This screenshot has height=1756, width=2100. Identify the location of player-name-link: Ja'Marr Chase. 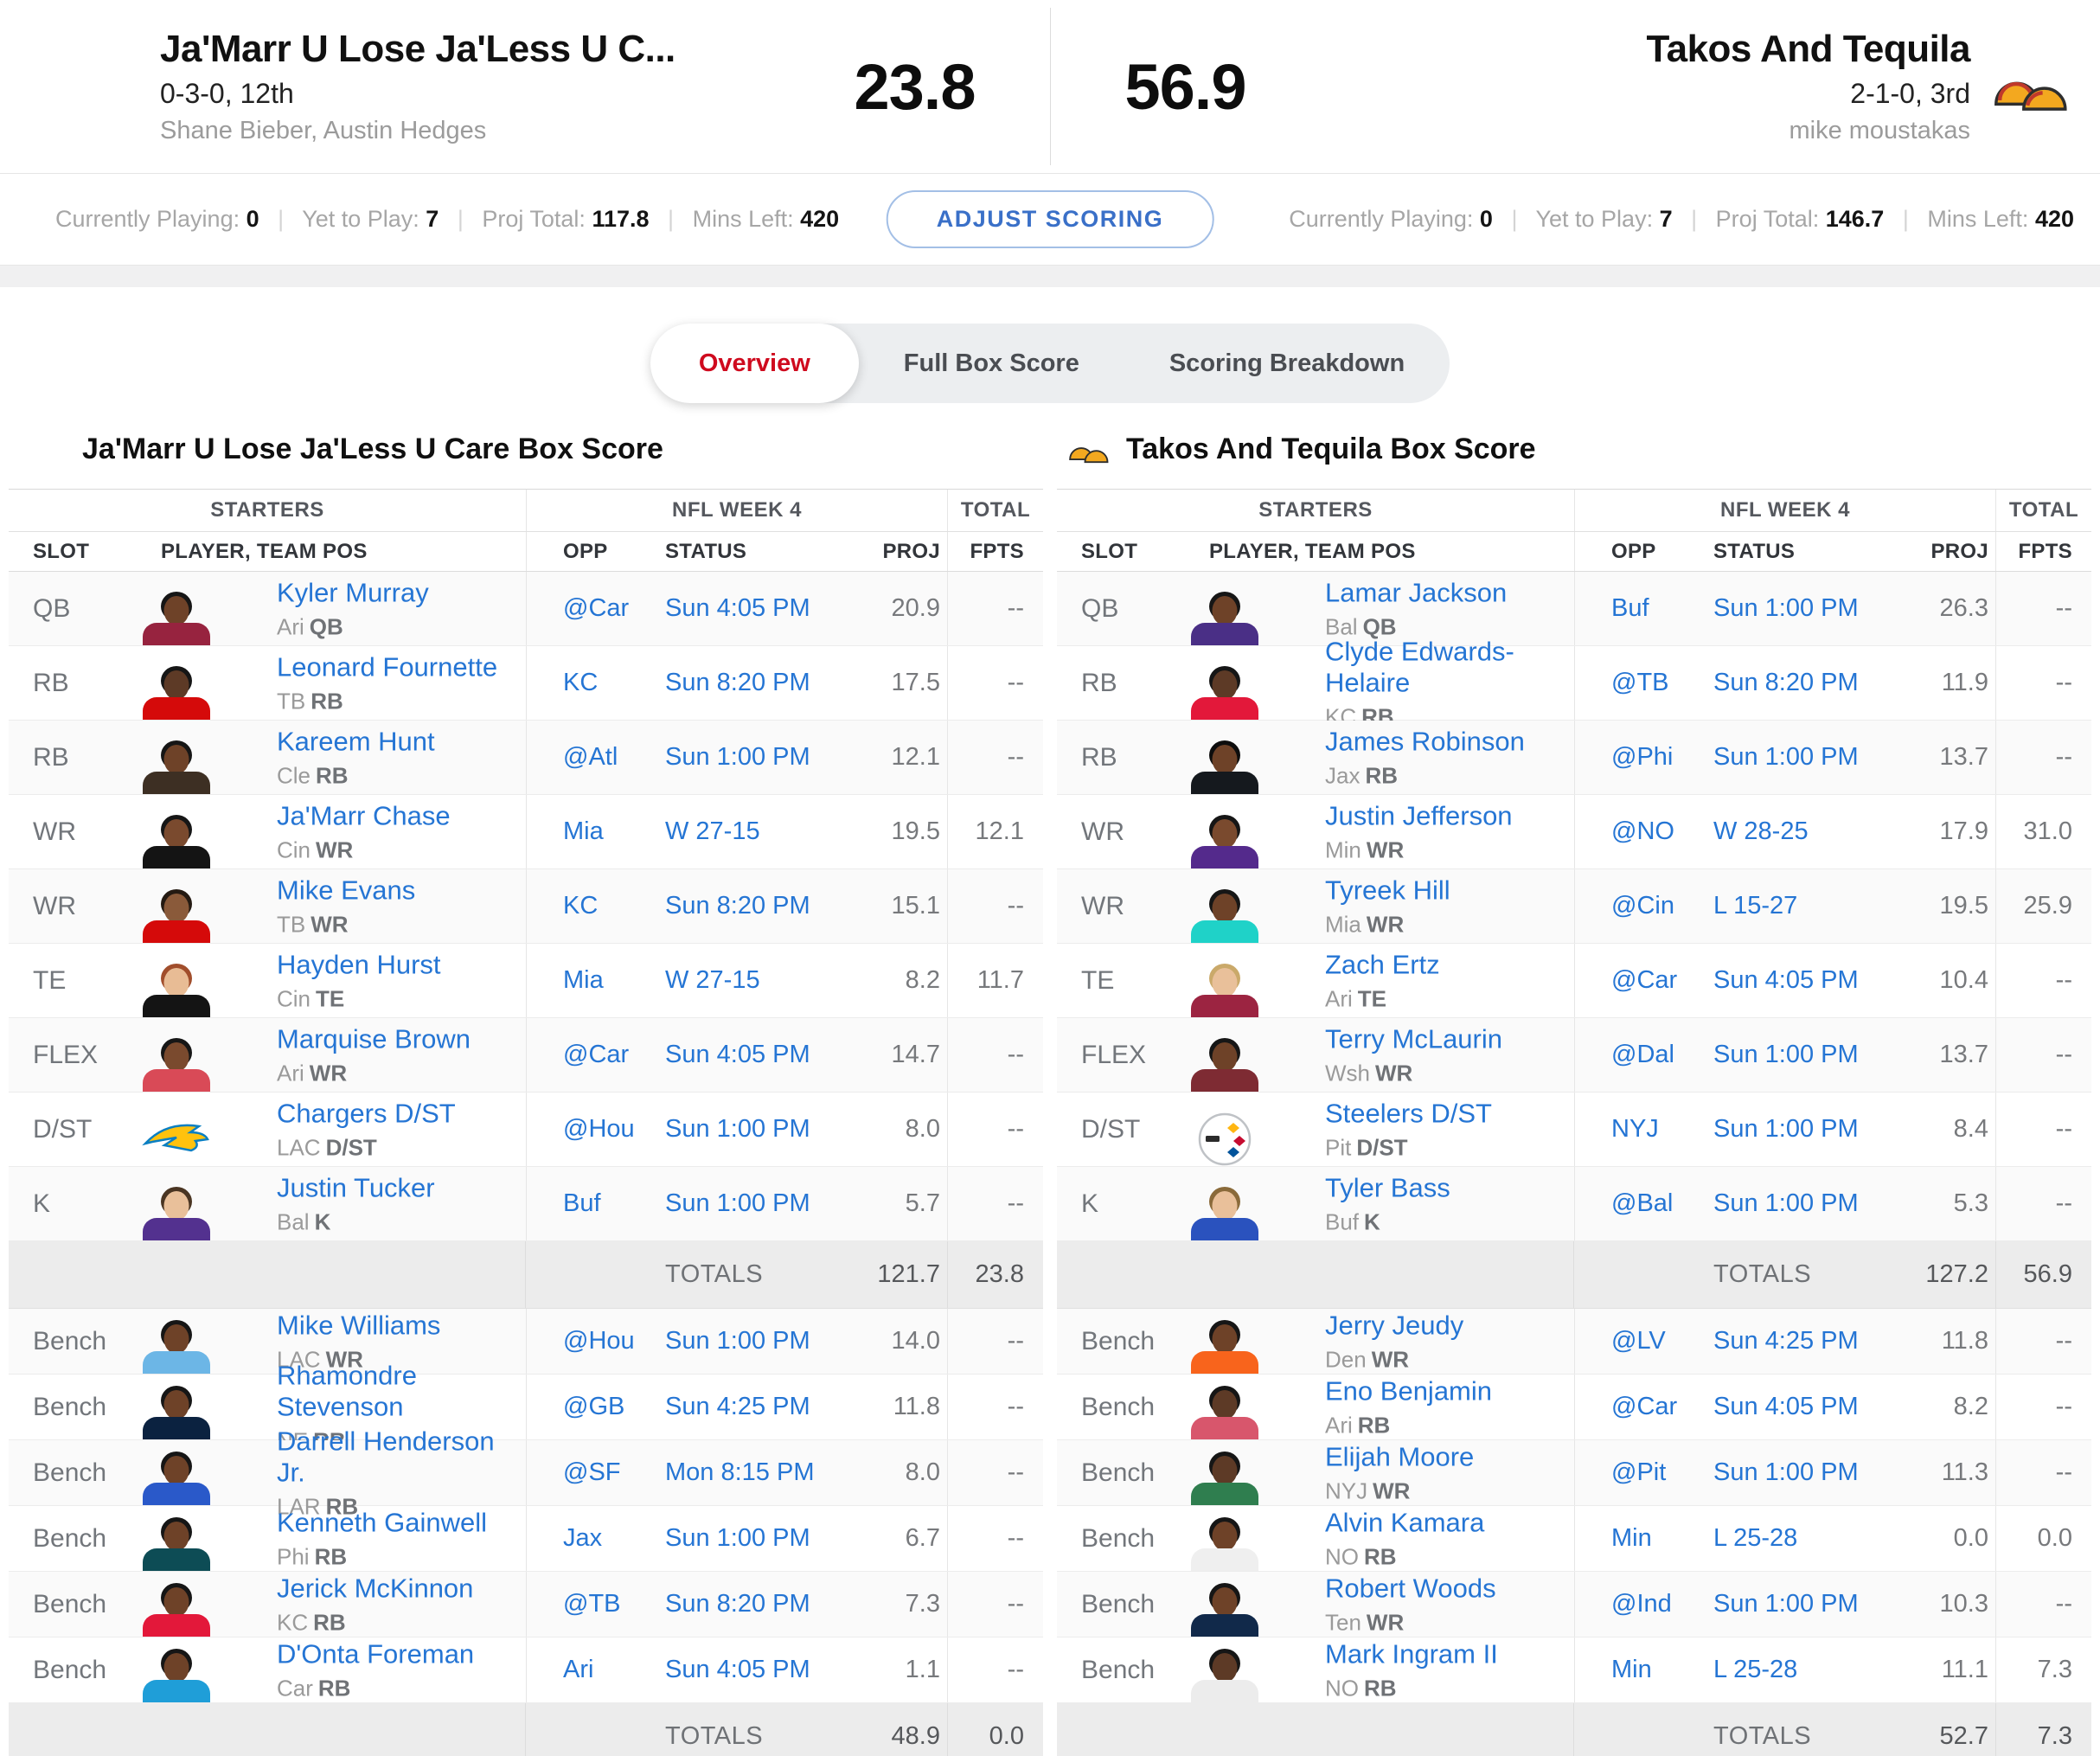
(364, 815).